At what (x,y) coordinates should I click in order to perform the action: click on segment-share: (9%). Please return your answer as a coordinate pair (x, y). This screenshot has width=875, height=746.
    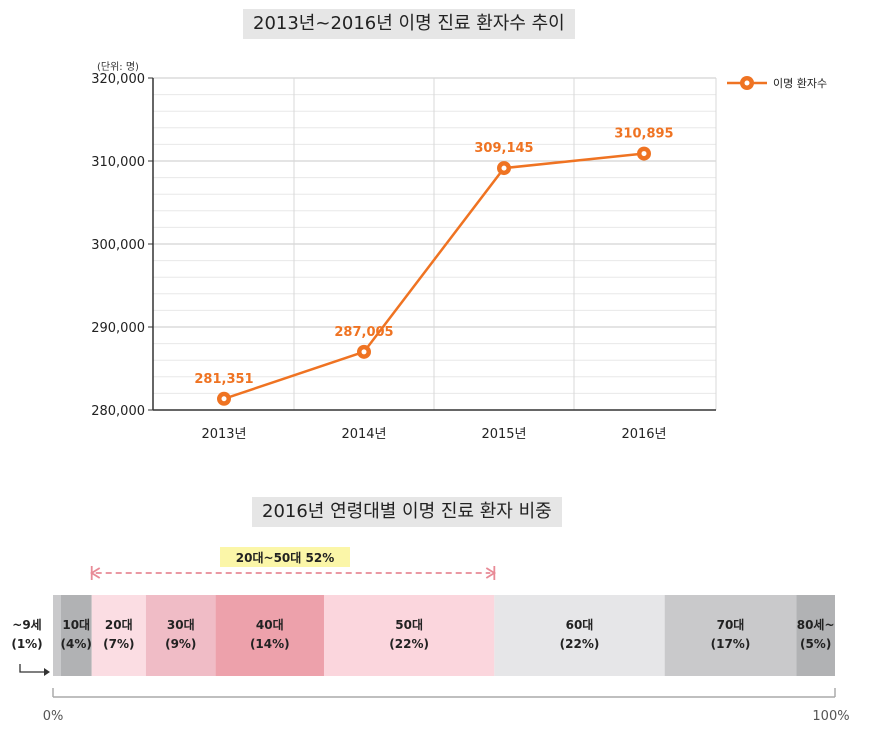
    Looking at the image, I should click on (180, 644).